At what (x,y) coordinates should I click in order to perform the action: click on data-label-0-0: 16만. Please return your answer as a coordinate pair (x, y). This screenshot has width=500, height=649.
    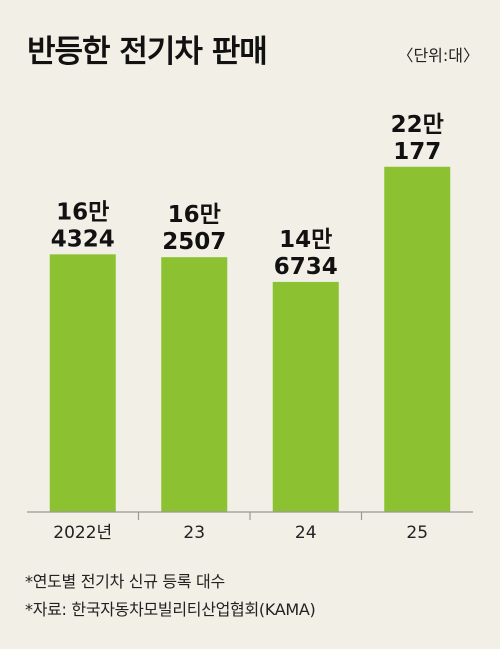
    Looking at the image, I should click on (82, 212).